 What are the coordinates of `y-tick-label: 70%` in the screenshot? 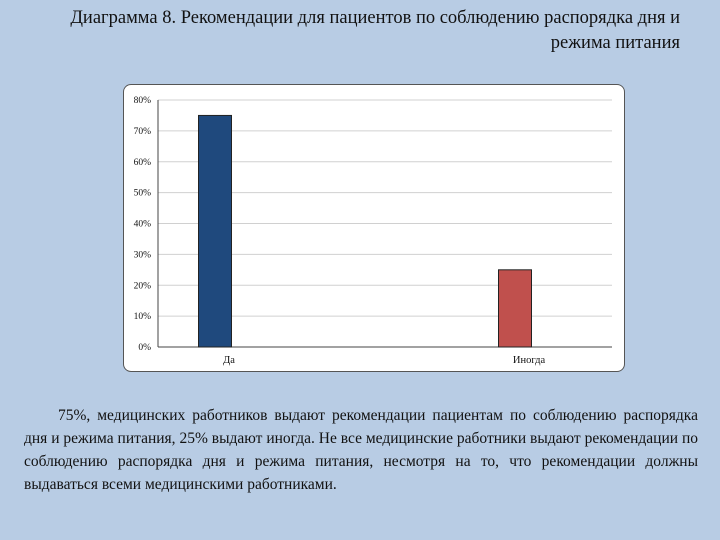 It's located at (143, 132).